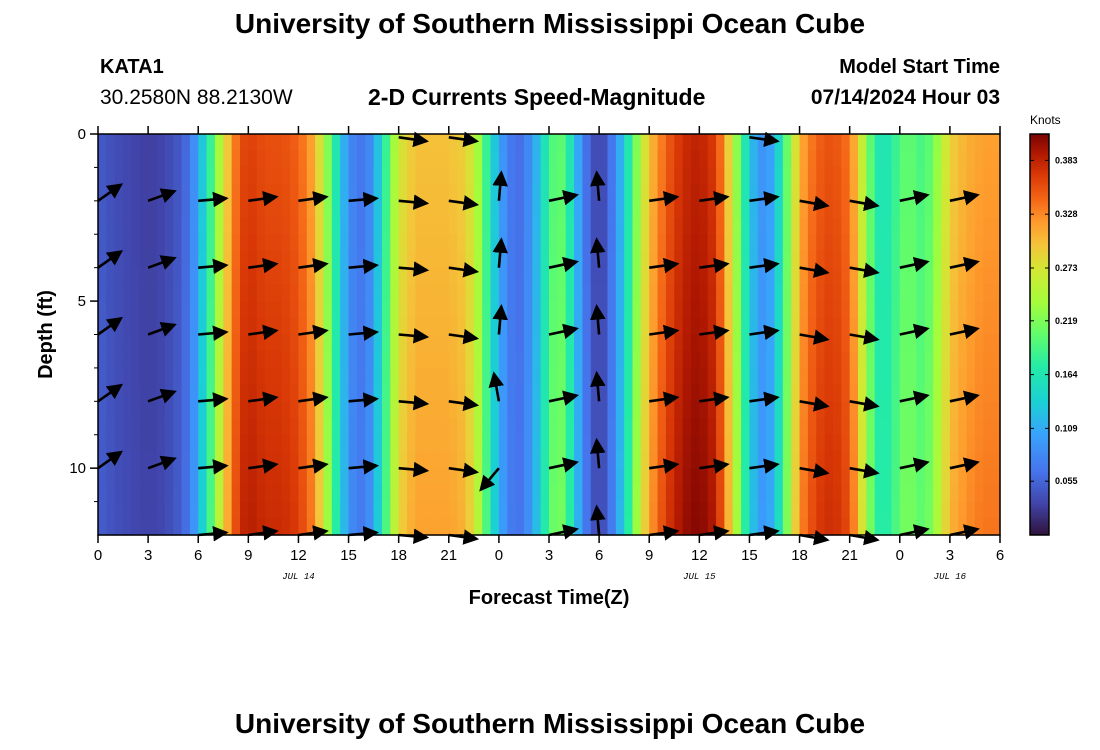 Image resolution: width=1100 pixels, height=750 pixels. What do you see at coordinates (1039, 334) in the screenshot?
I see `colorbar-ramp` at bounding box center [1039, 334].